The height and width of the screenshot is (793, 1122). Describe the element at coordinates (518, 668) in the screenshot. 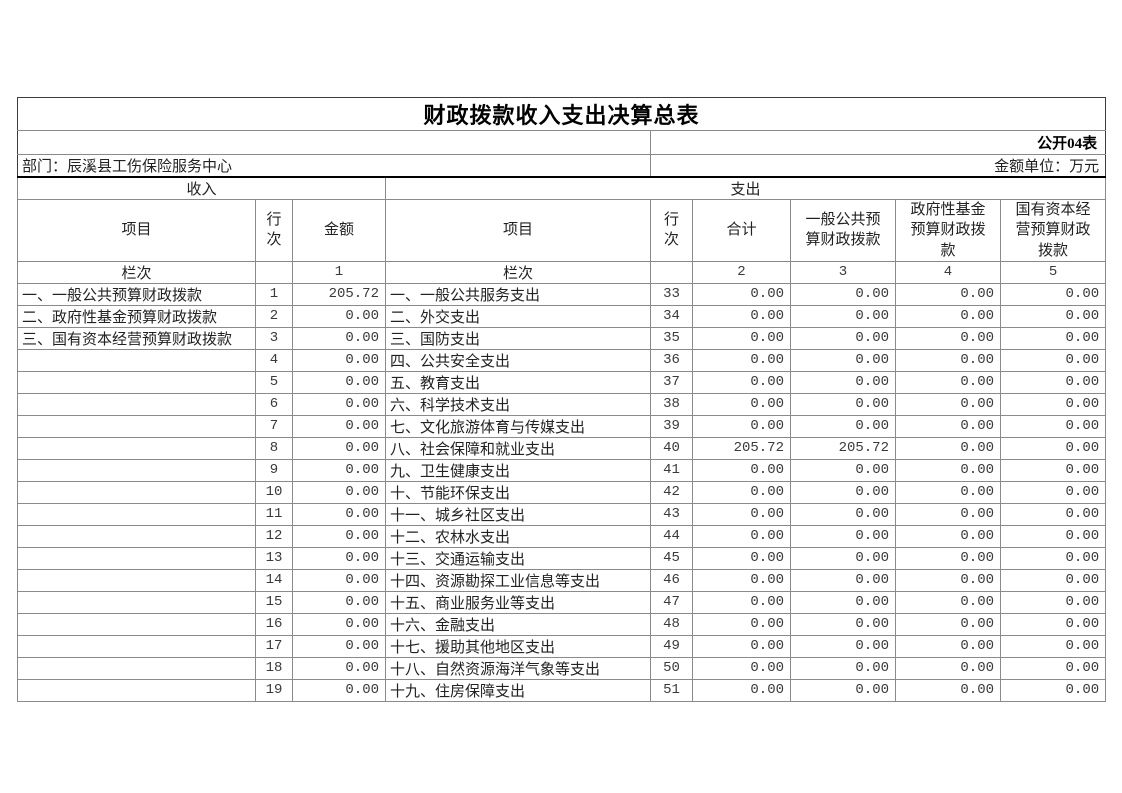

I see `expenditure-item-cell: 十八、自然资源海洋气象等支出` at that location.